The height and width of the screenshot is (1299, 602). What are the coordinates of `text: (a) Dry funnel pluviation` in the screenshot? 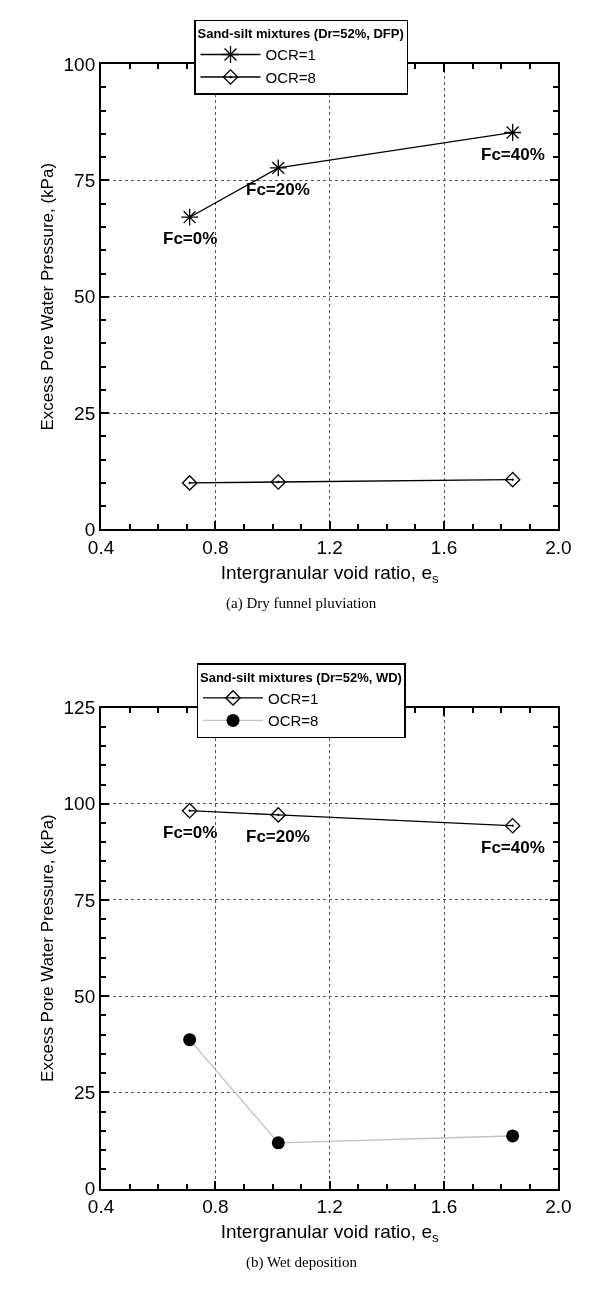 It's located at (301, 603).